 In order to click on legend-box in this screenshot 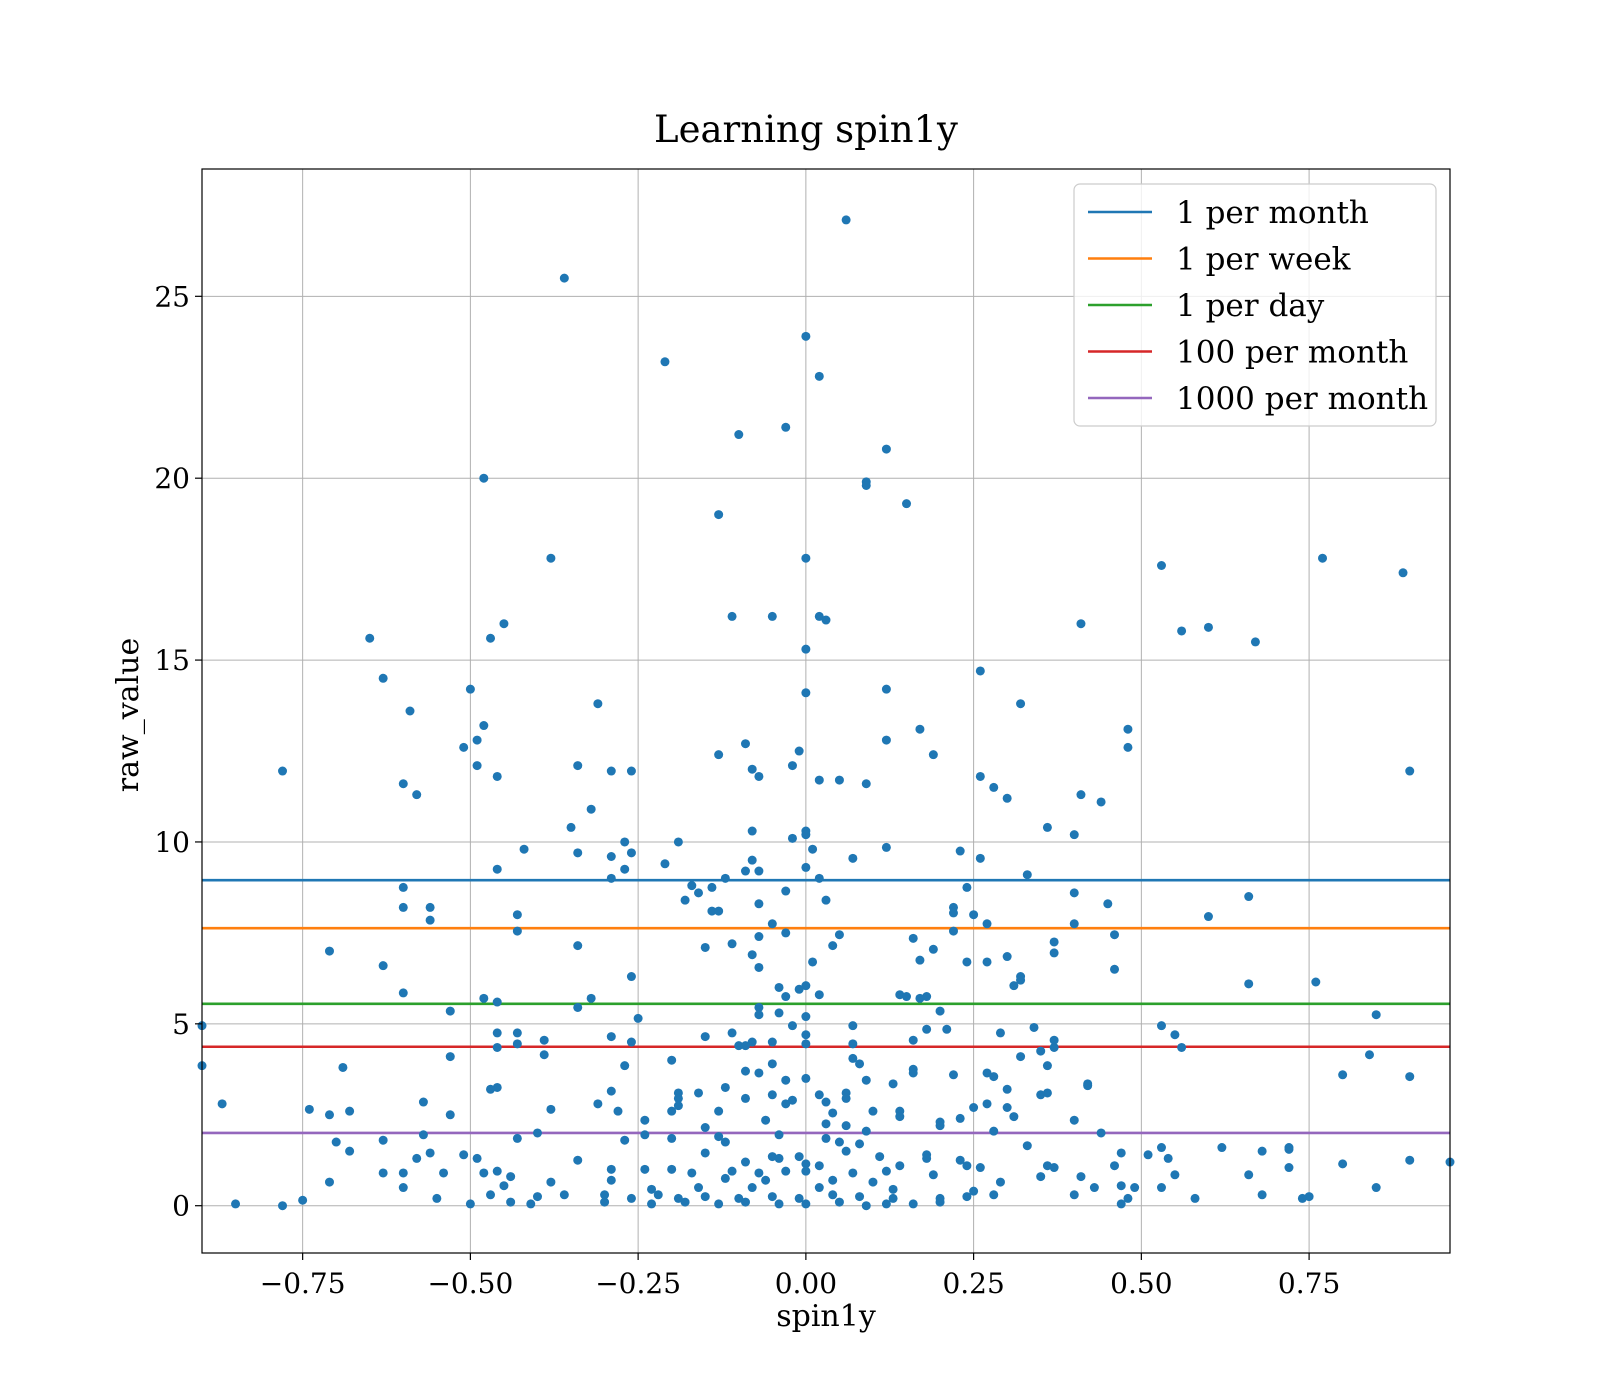, I will do `click(1255, 305)`.